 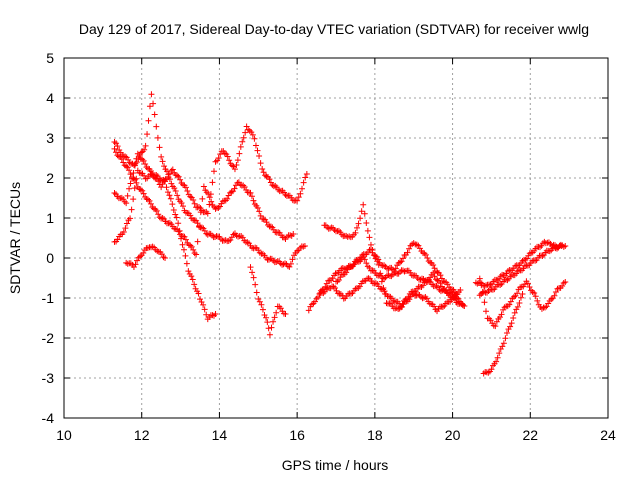 I want to click on y-tick-label: 1, so click(x=50, y=218).